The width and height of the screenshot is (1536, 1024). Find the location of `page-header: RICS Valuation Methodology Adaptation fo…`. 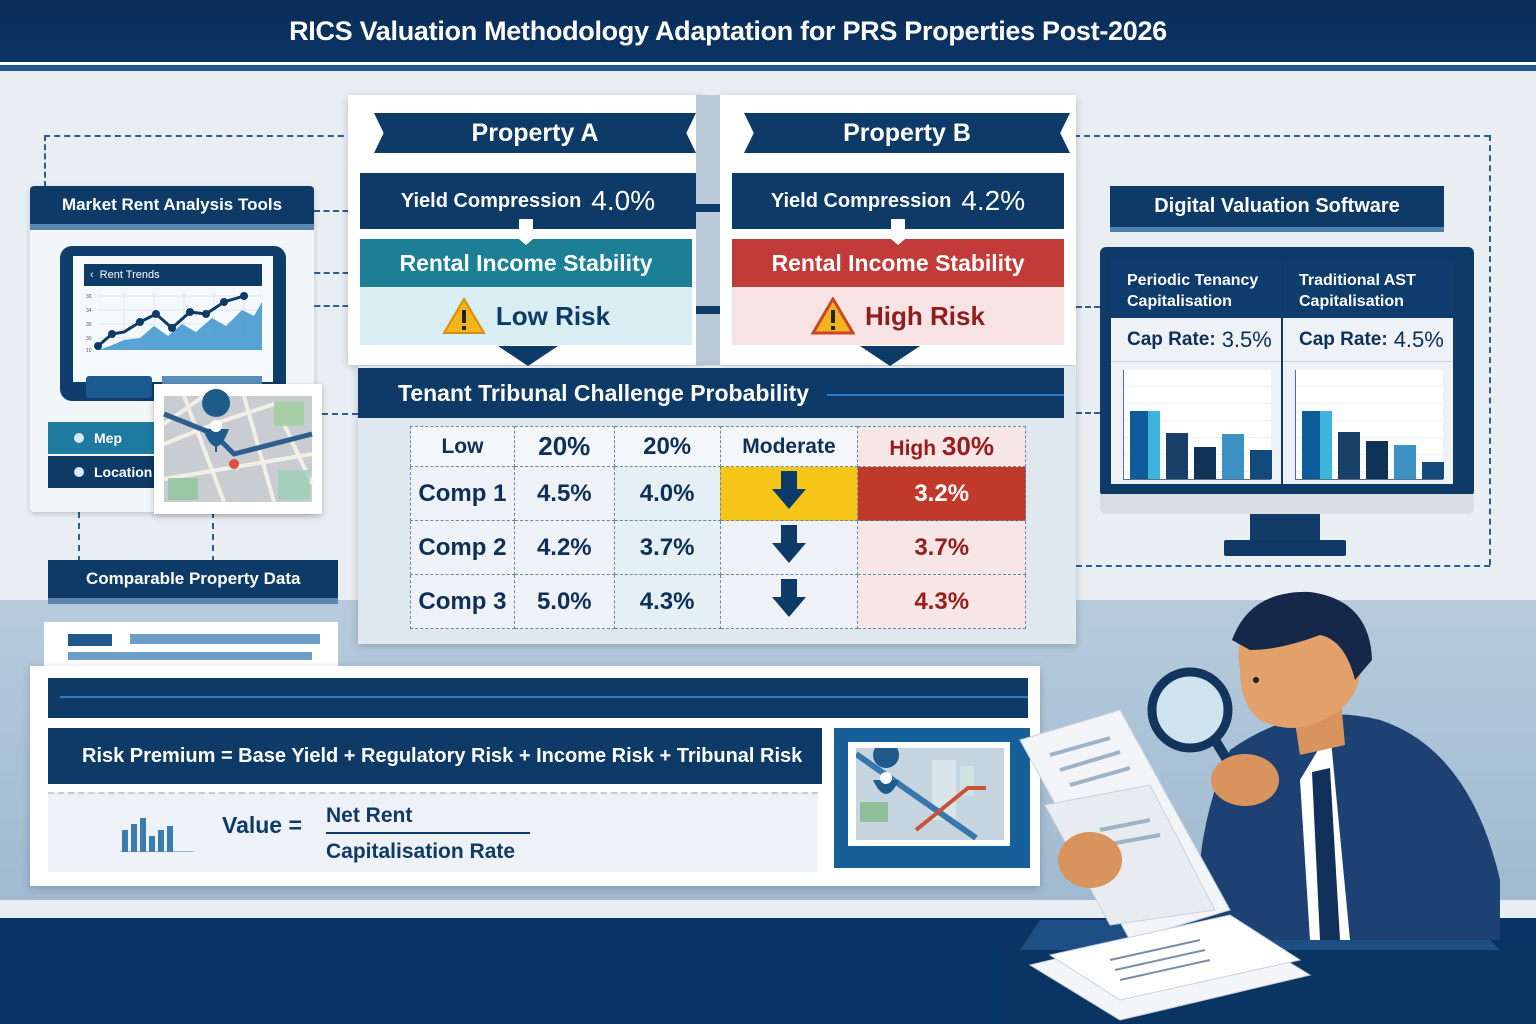

page-header: RICS Valuation Methodology Adaptation fo… is located at coordinates (768, 31).